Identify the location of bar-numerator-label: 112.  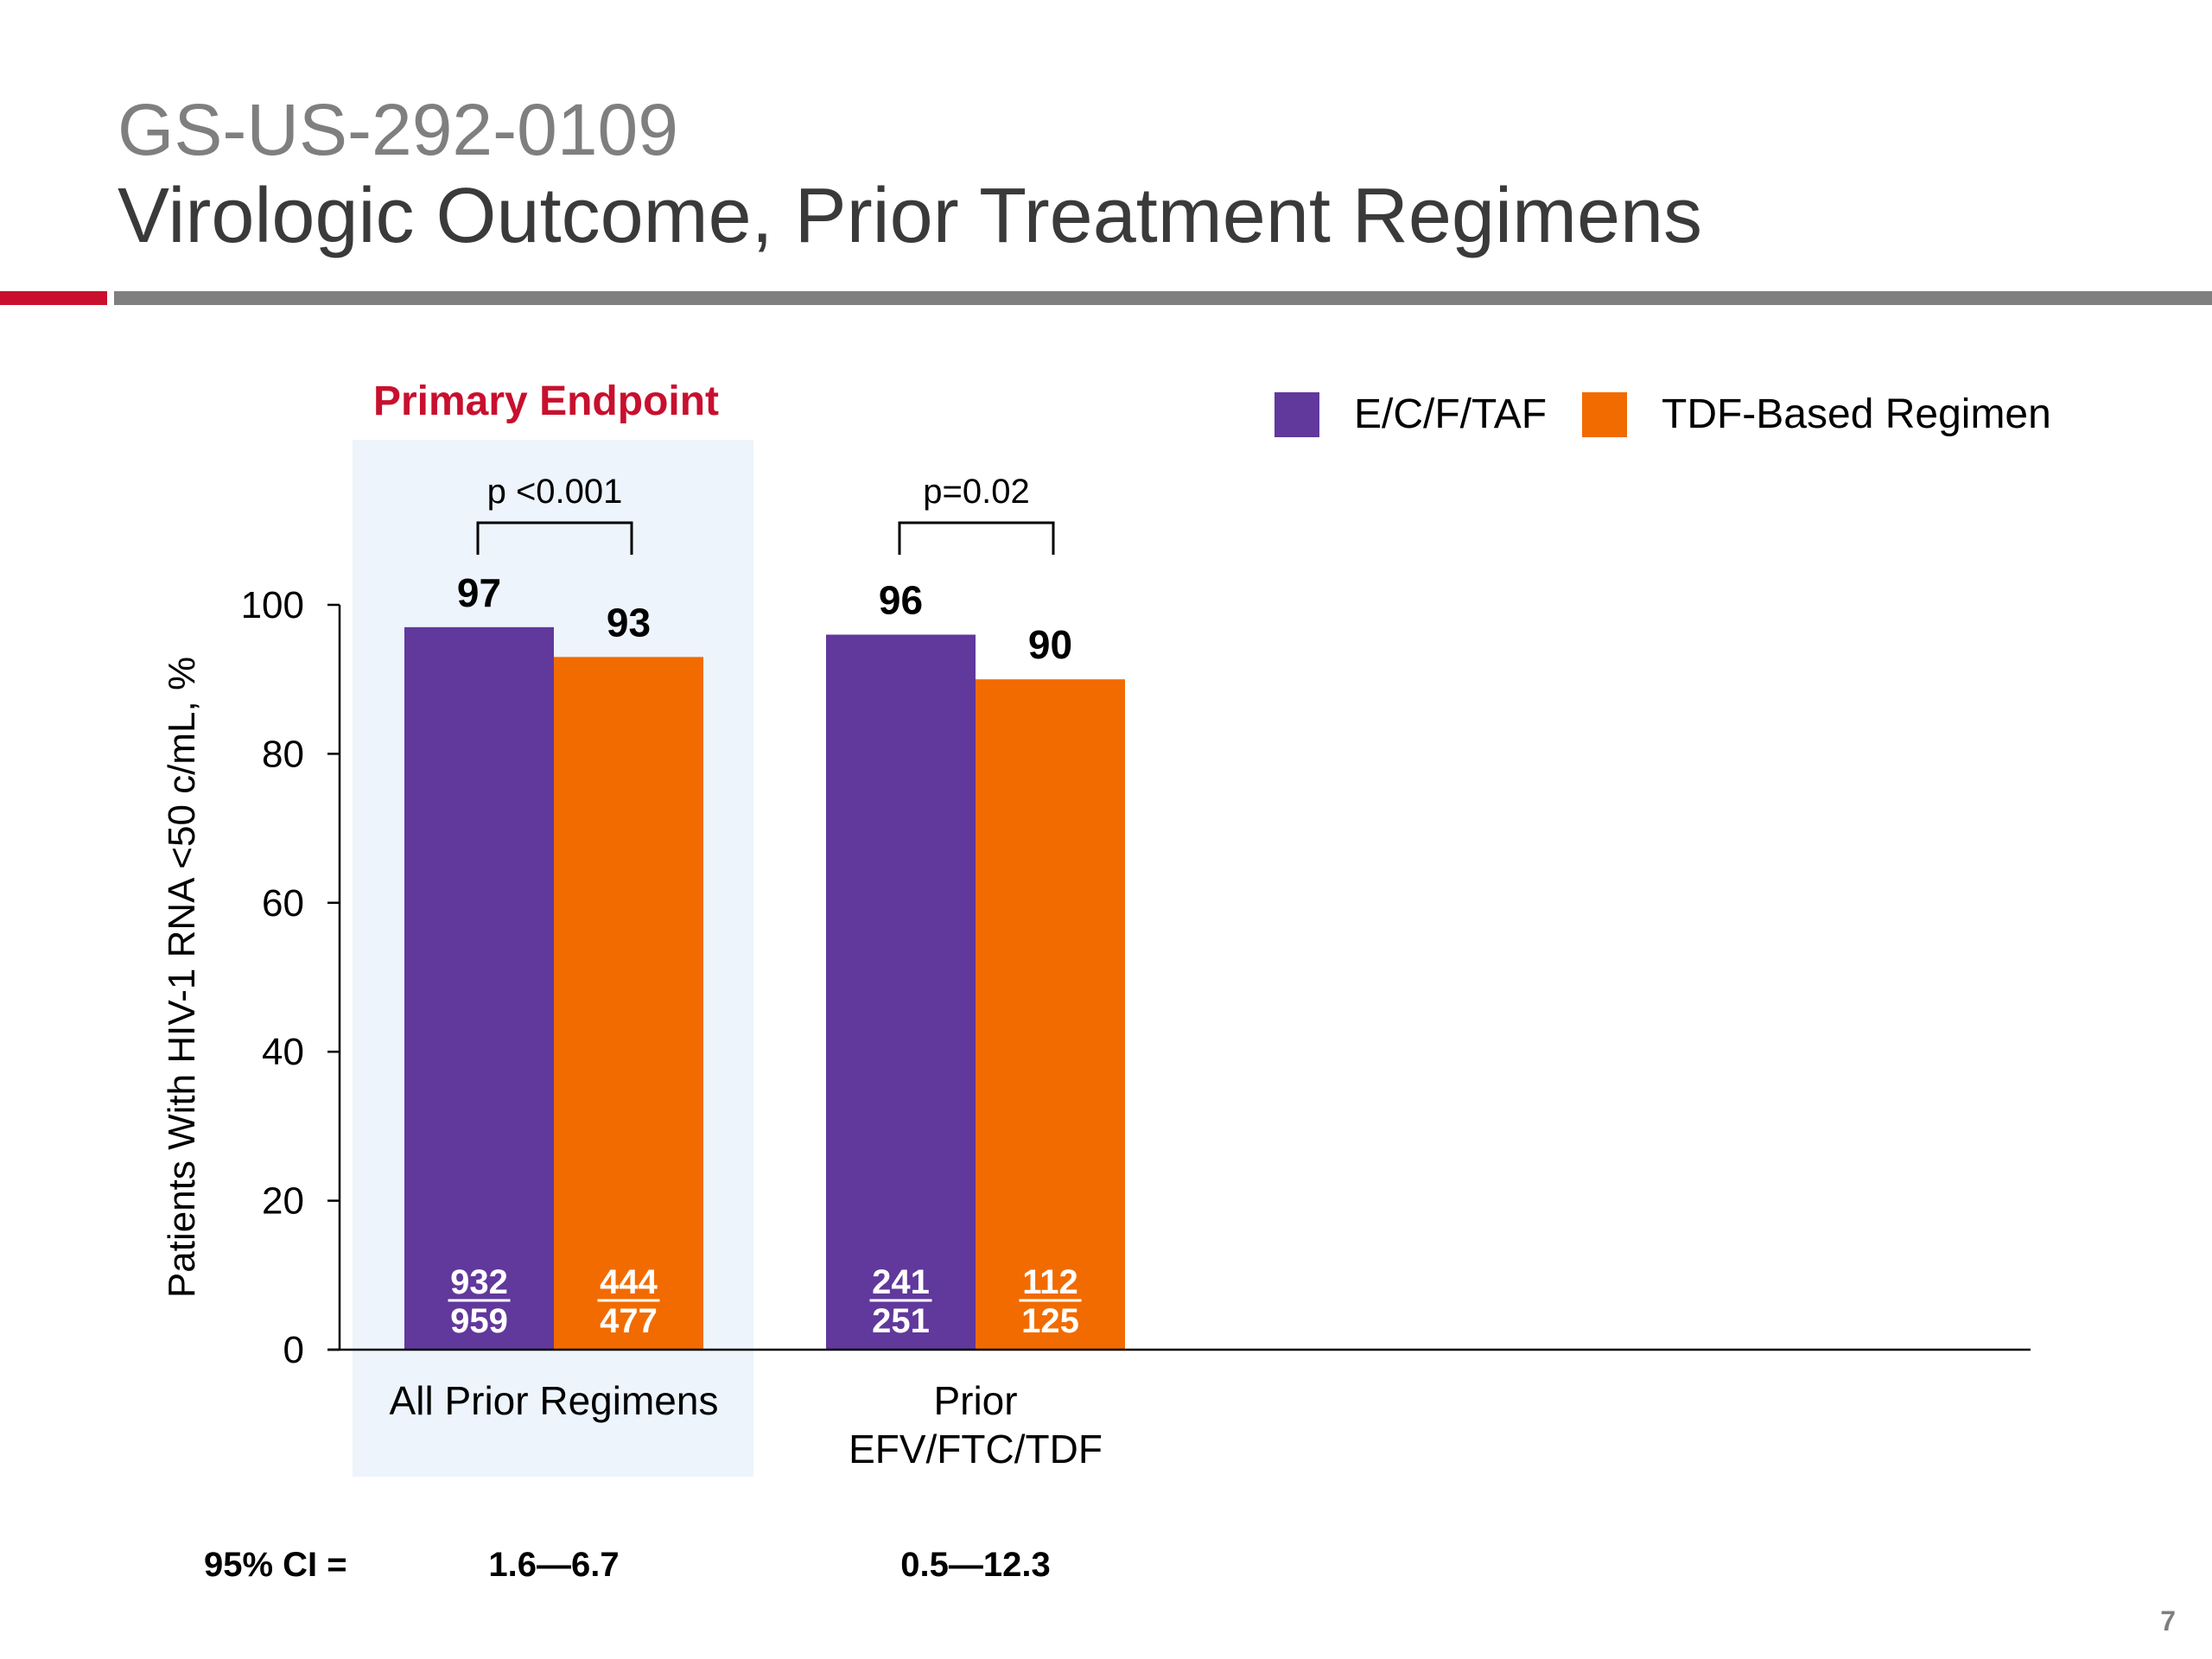
(1050, 1282).